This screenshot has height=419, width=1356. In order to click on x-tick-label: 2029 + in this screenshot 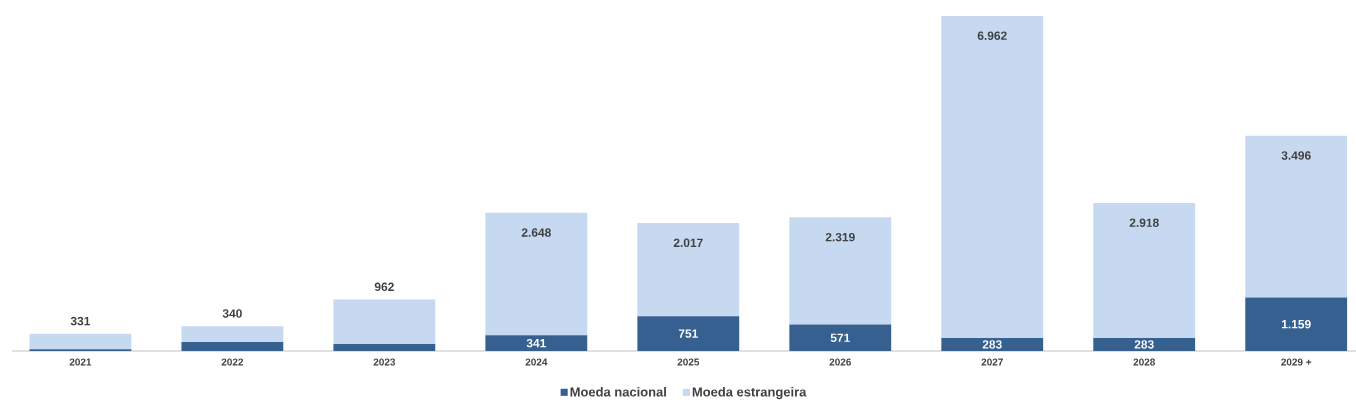, I will do `click(1296, 362)`.